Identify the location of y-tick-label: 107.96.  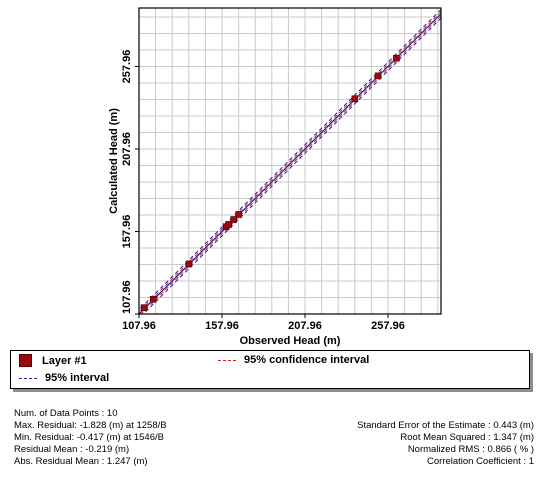
(127, 297).